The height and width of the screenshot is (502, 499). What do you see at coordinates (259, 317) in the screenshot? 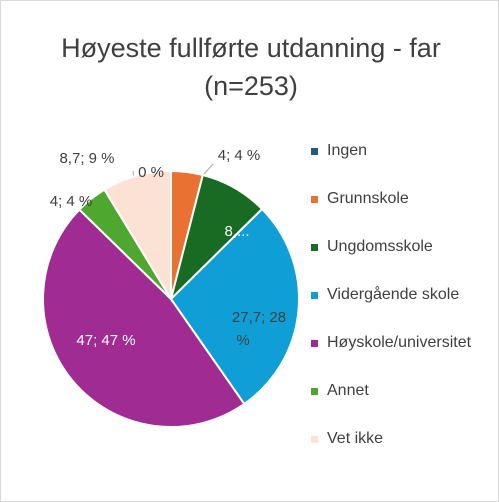
I see `data-label-line: 27,7; 28` at bounding box center [259, 317].